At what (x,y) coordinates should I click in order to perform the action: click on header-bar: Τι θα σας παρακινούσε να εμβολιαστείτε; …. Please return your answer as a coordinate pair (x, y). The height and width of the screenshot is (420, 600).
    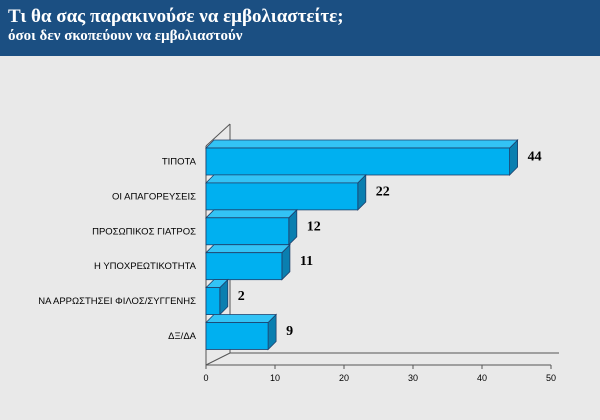
    Looking at the image, I should click on (300, 28).